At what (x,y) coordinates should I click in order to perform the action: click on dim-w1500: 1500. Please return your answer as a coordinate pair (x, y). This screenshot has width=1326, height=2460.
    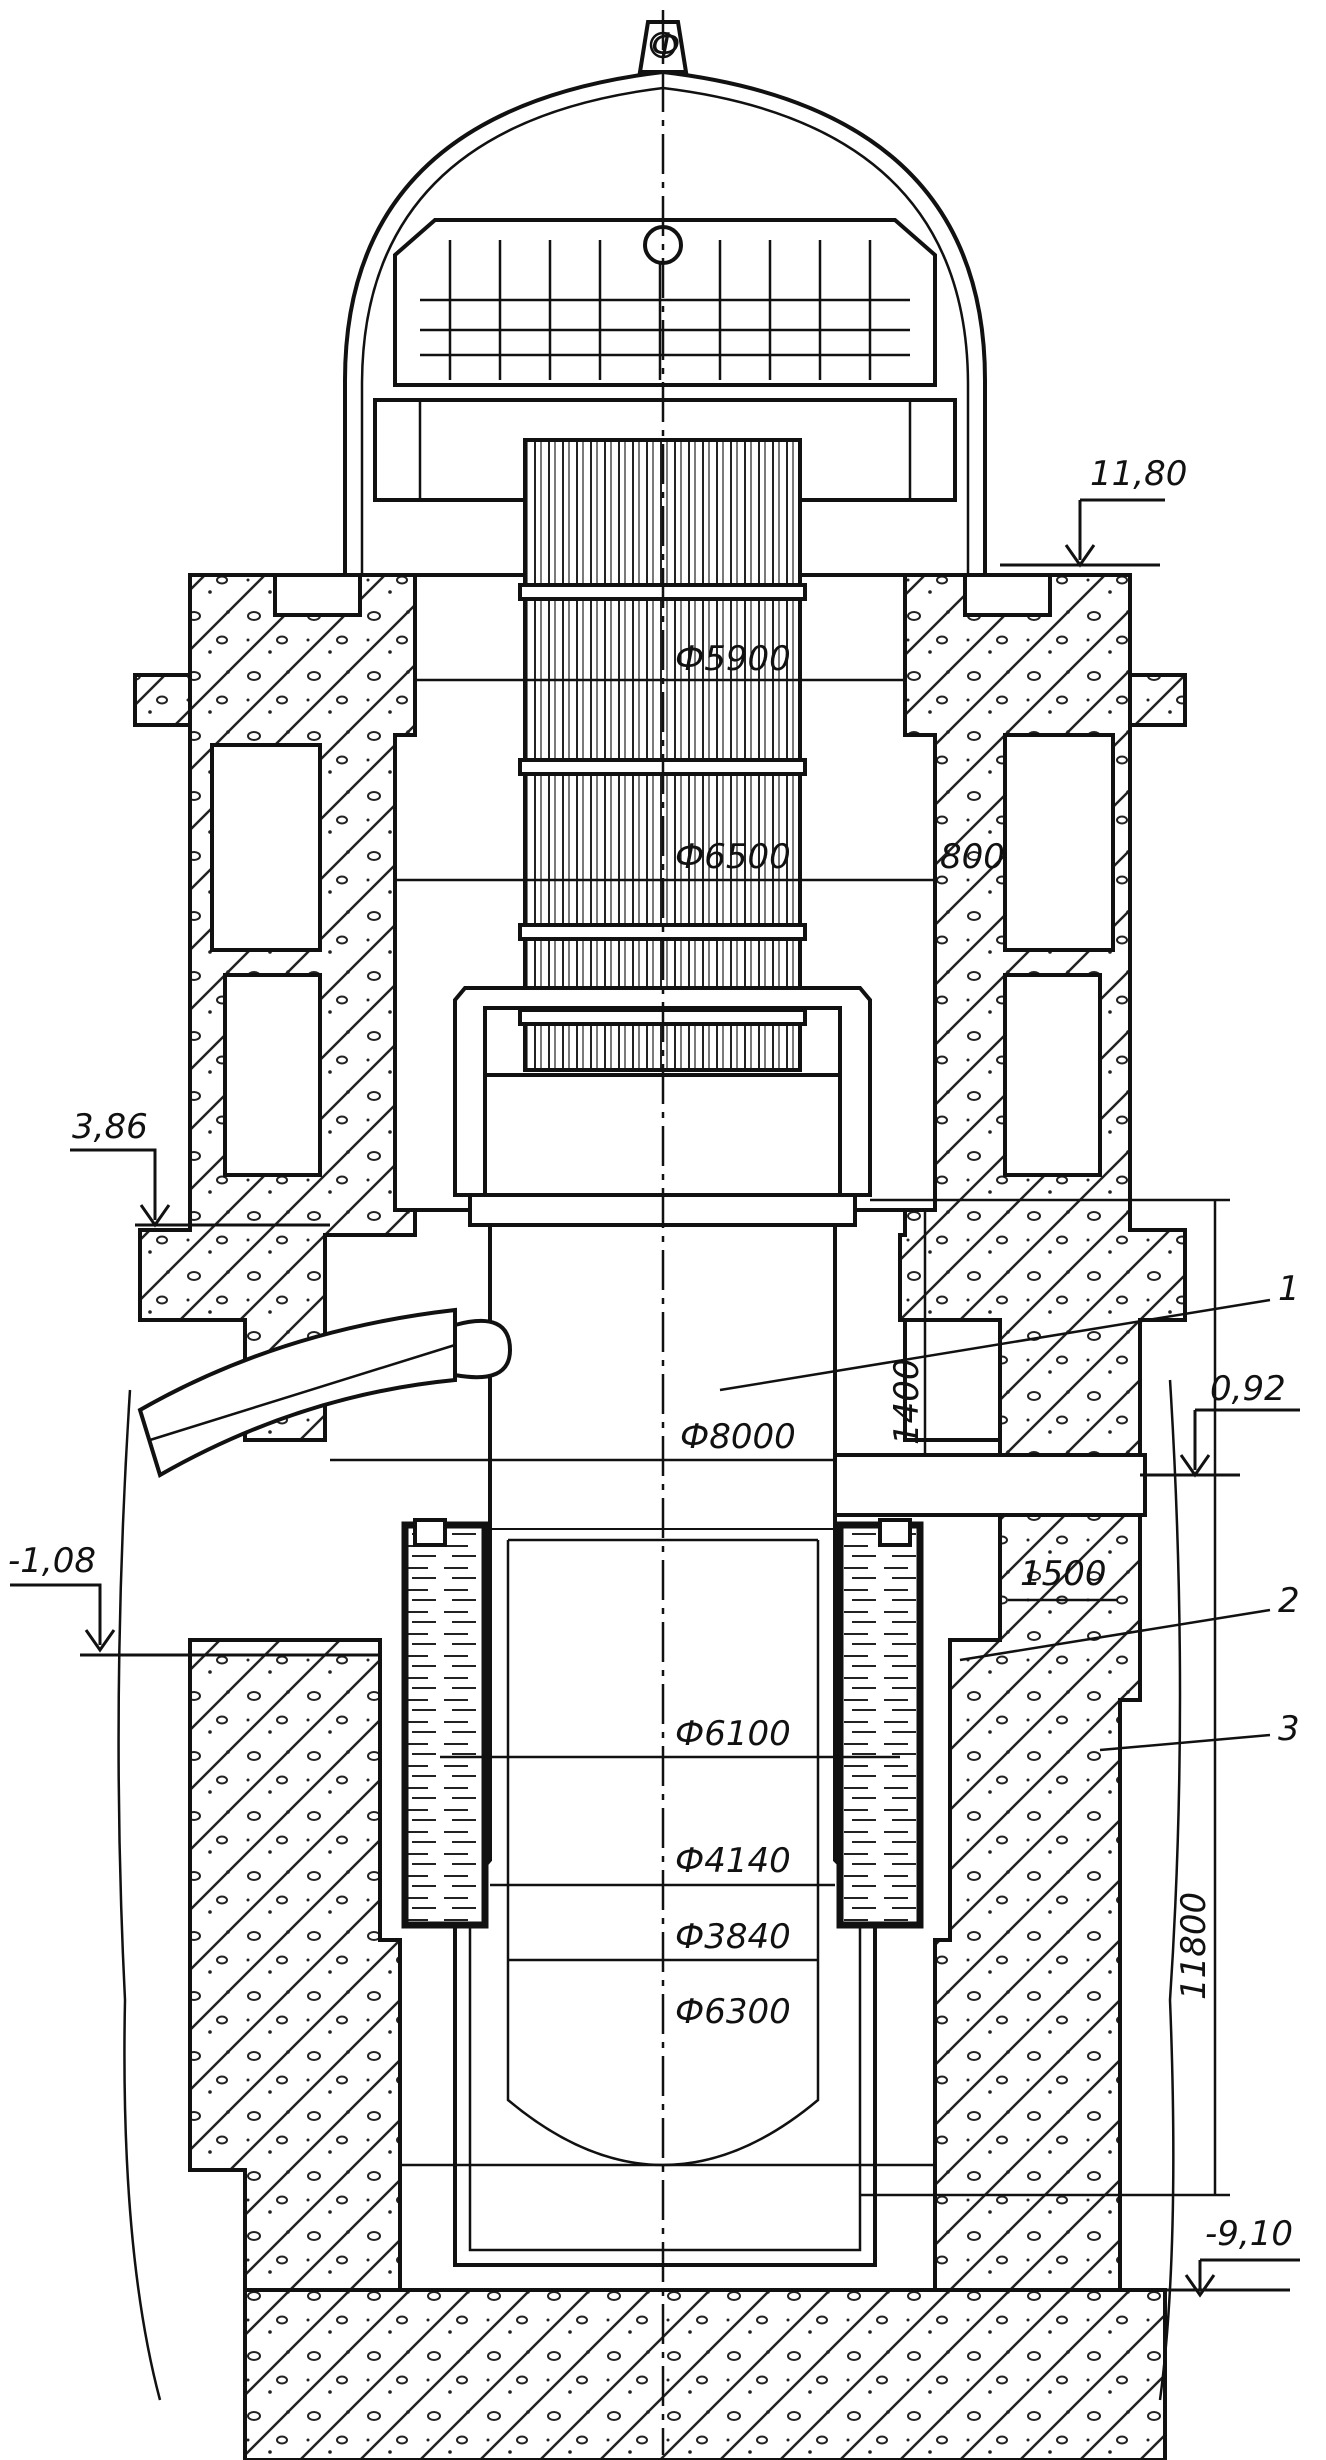
    Looking at the image, I should click on (1063, 1574).